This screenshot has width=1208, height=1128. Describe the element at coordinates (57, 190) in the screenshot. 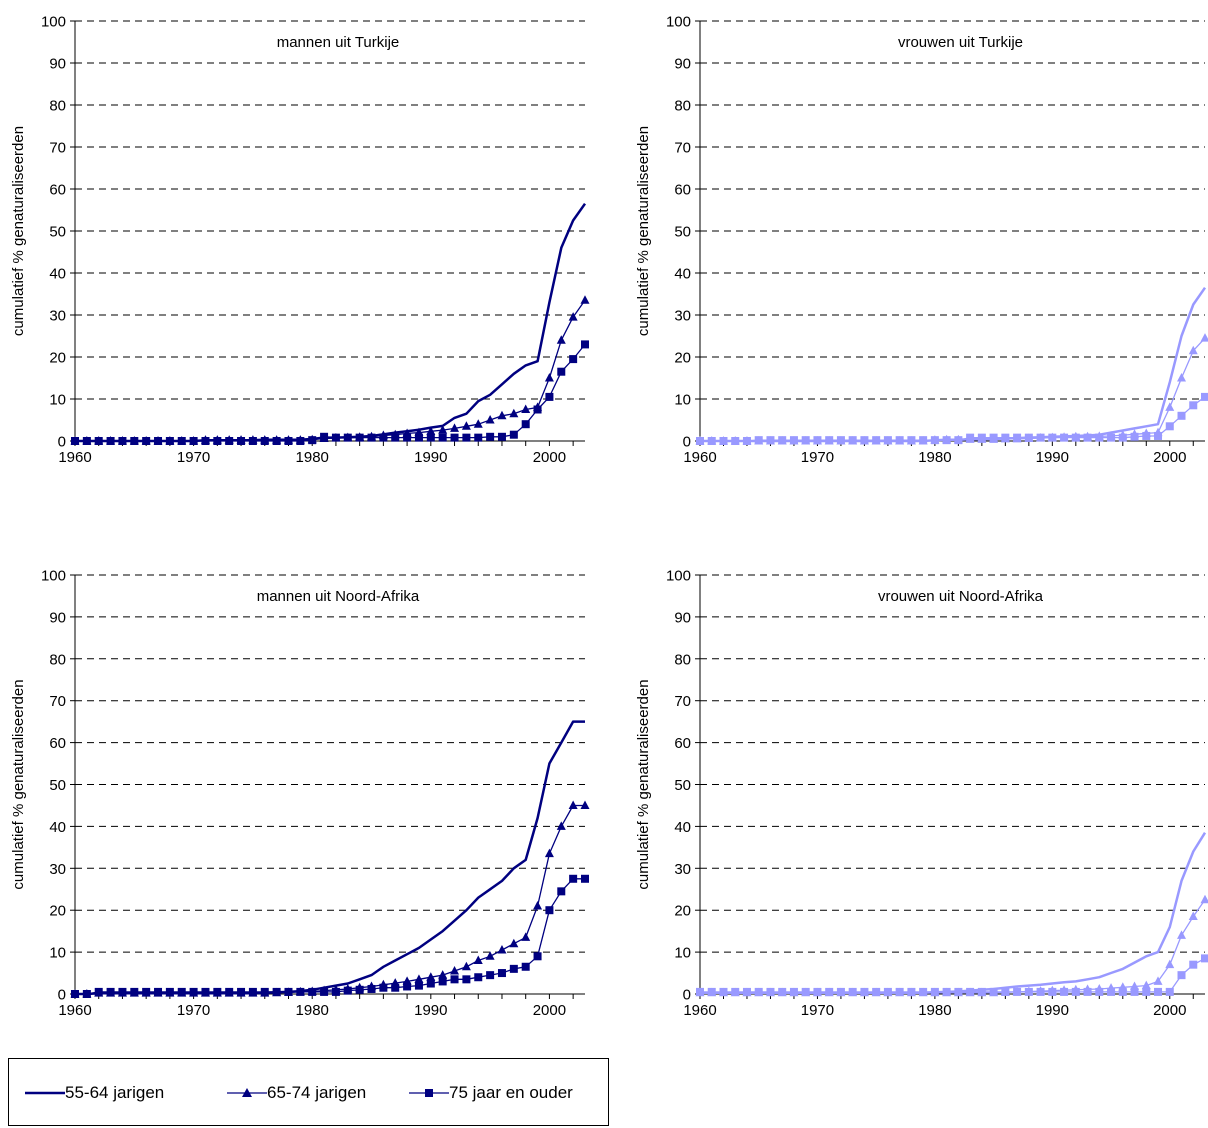

I see `y-tick-label: 60` at that location.